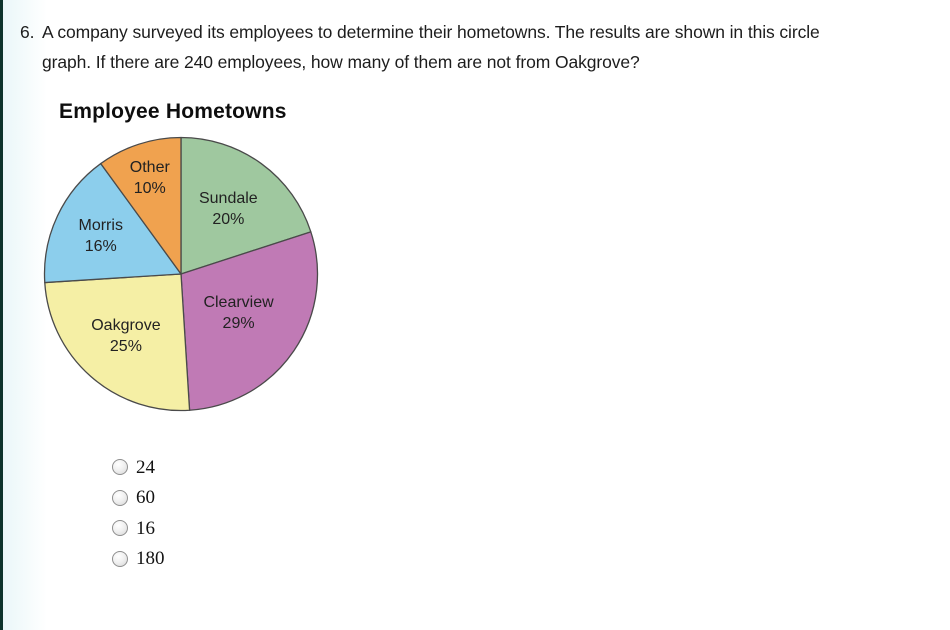  I want to click on pie-slice-percent: 10%, so click(149, 188).